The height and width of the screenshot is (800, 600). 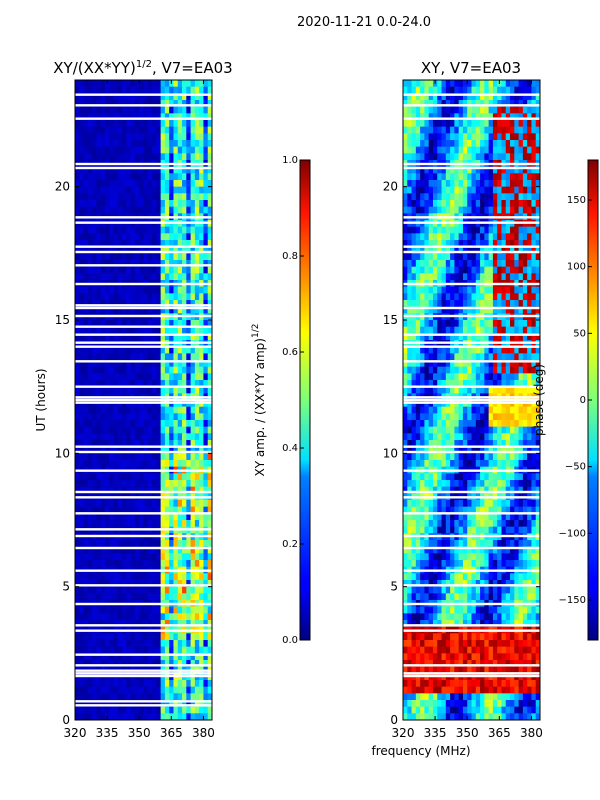 I want to click on gap-line, so click(x=143, y=305).